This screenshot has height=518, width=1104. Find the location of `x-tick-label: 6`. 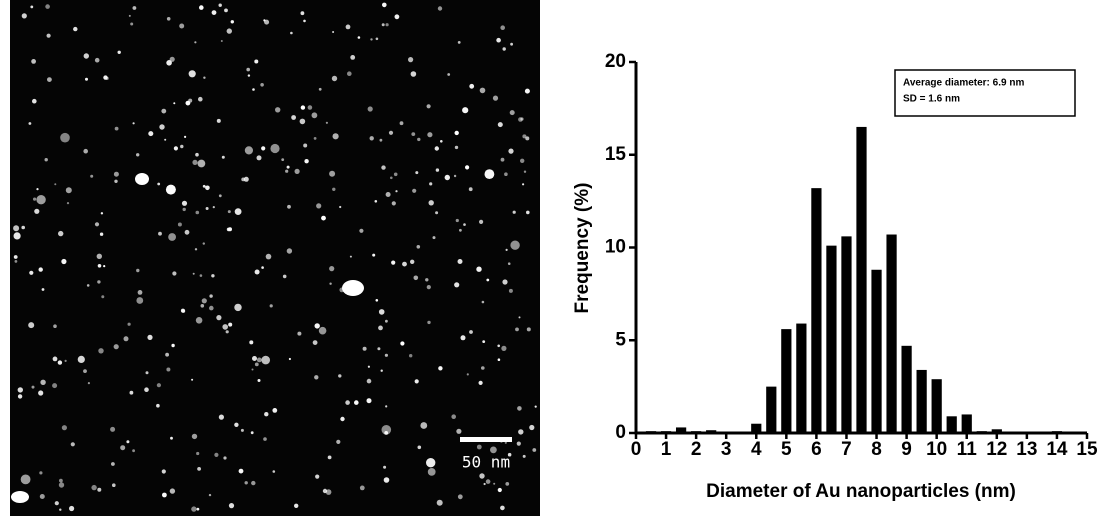

x-tick-label: 6 is located at coordinates (816, 449).